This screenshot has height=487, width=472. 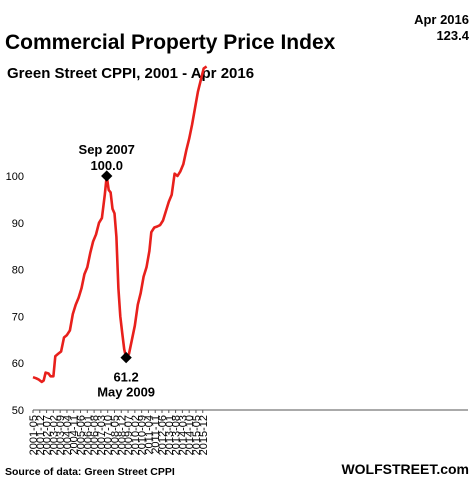 I want to click on annotation-value: 100.0, so click(x=106, y=165).